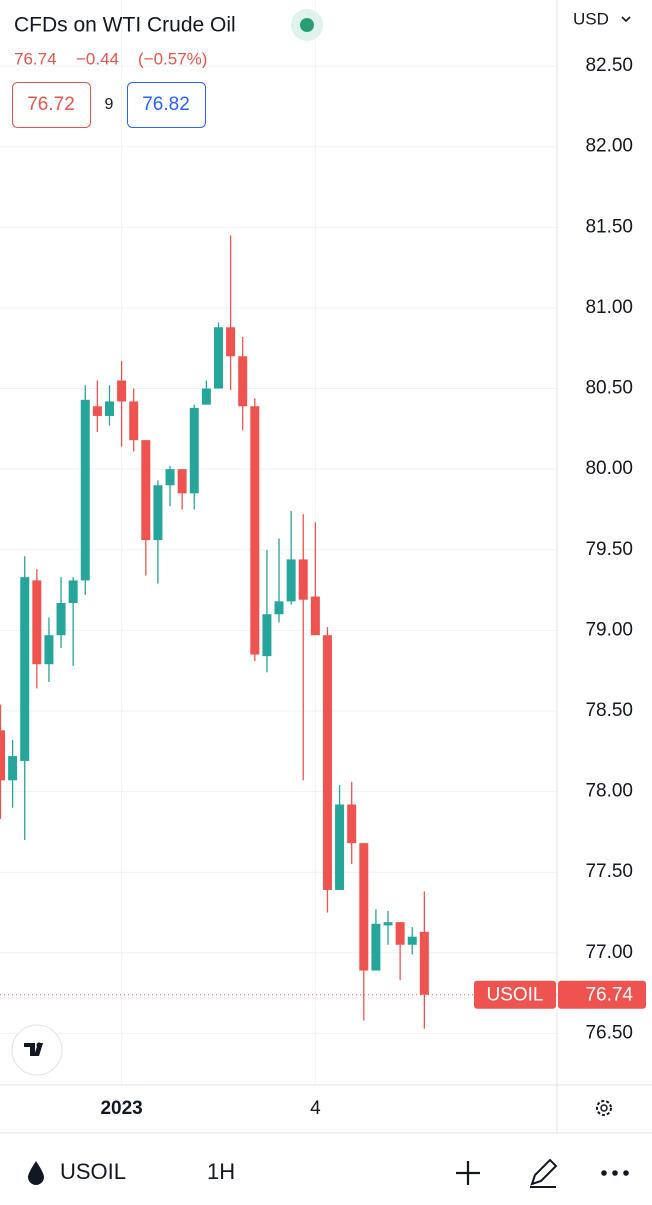 The width and height of the screenshot is (652, 1205). I want to click on y-tick-label: 78.00, so click(609, 791).